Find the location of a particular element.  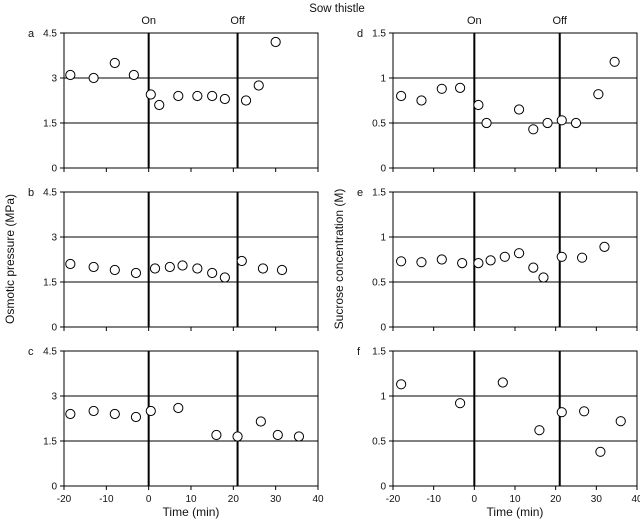

panel-b: 0 1.5 3 4.5 b is located at coordinates (173, 260).